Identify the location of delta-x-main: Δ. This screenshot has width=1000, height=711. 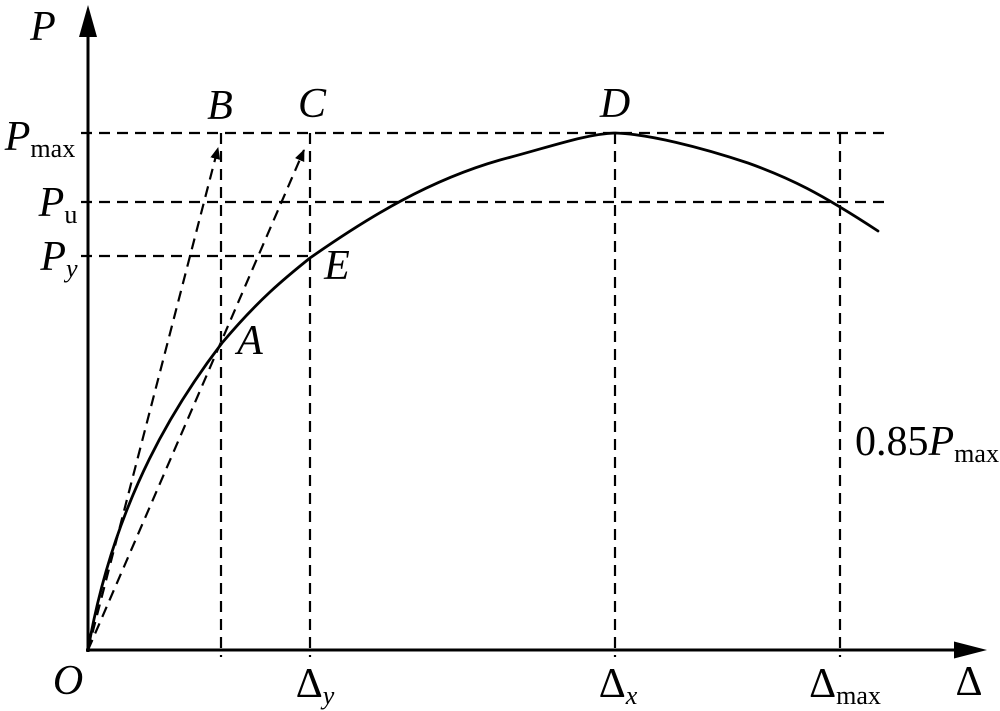
(612, 684).